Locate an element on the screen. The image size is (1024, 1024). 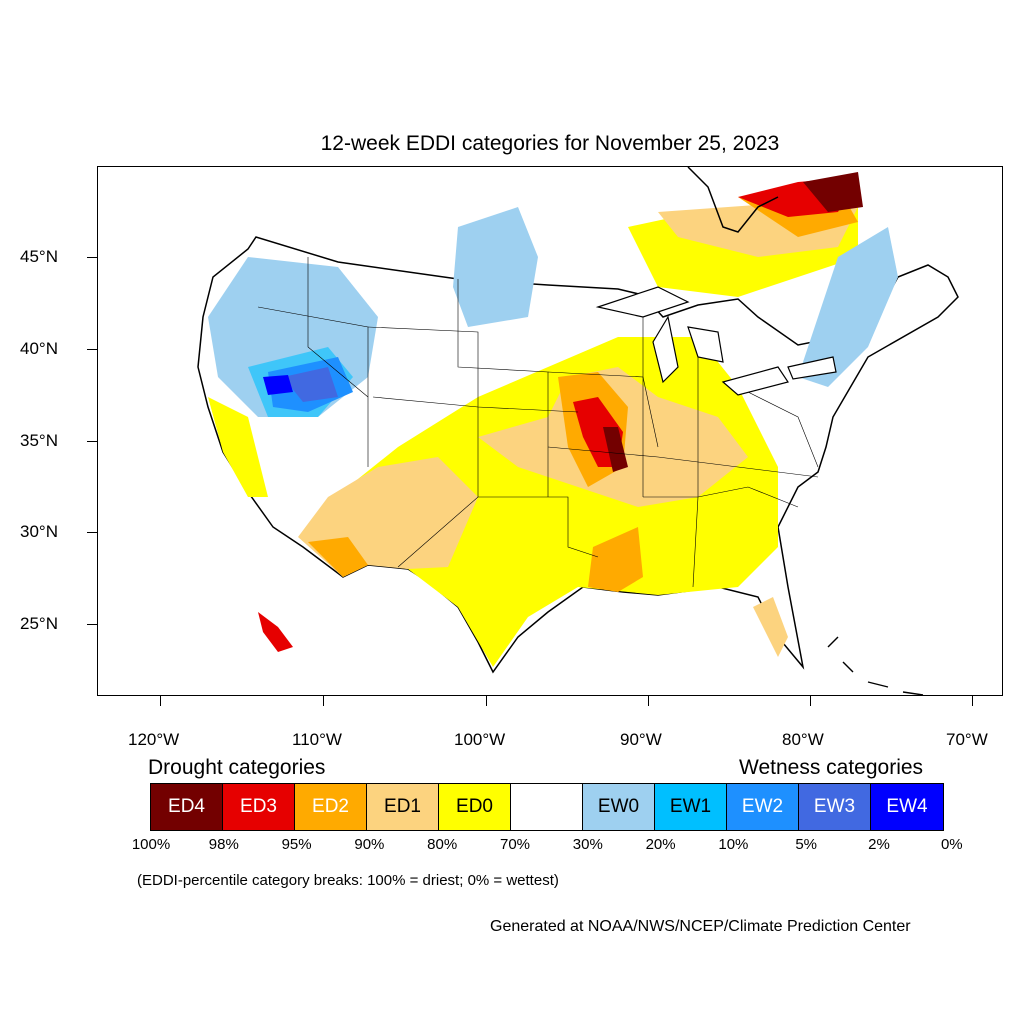
legend-box-ed4: ED4 is located at coordinates (187, 807).